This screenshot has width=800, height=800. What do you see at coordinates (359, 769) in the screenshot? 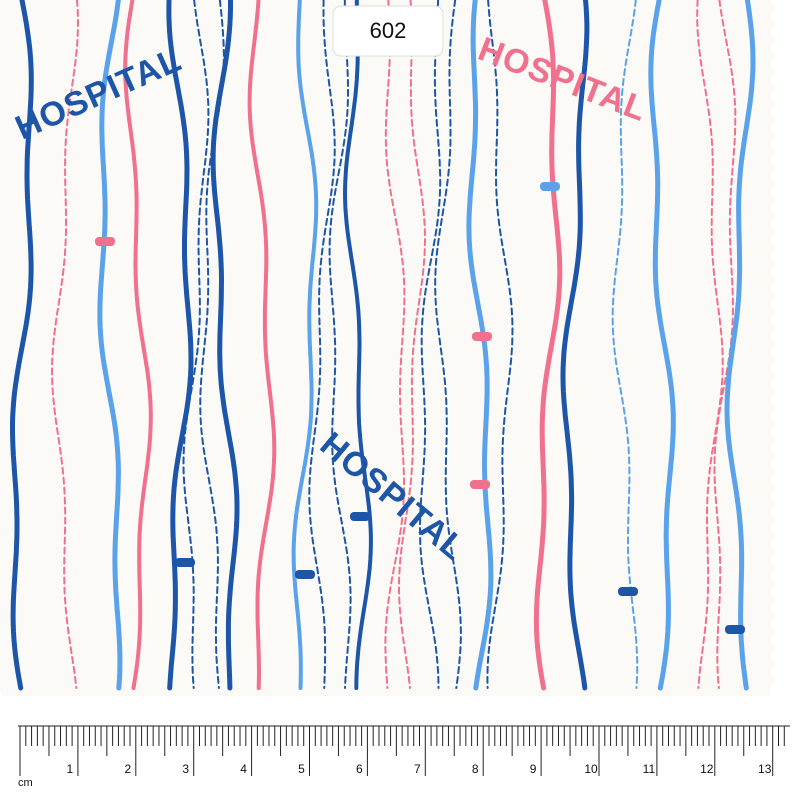
I see `ruler-label: 6` at bounding box center [359, 769].